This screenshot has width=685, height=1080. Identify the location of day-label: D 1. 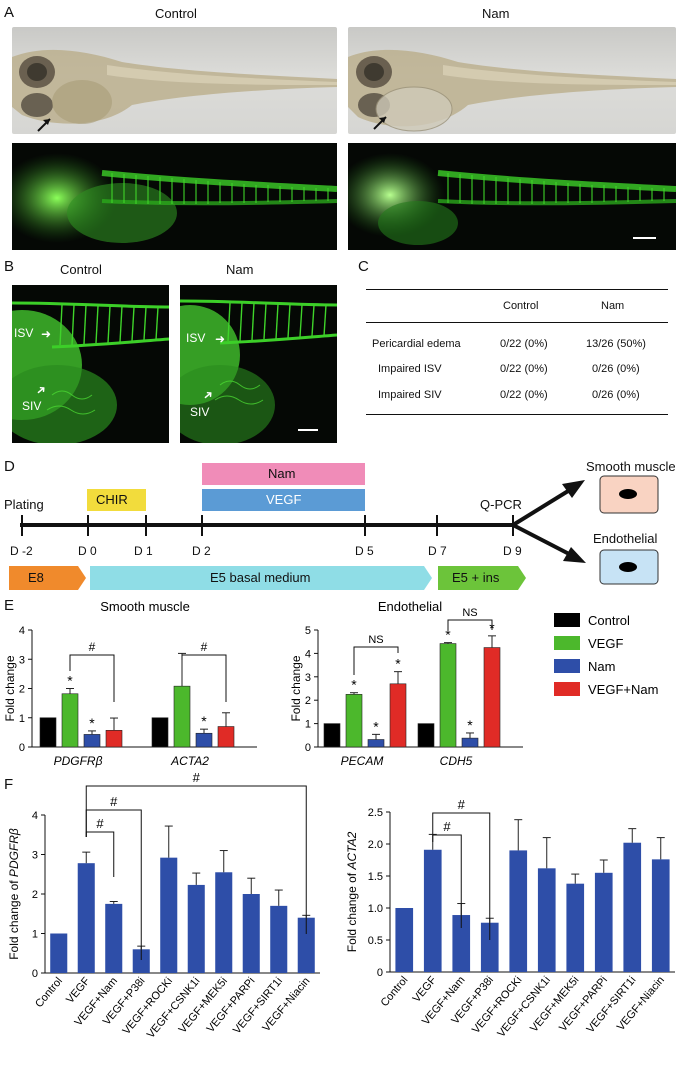
(143, 551).